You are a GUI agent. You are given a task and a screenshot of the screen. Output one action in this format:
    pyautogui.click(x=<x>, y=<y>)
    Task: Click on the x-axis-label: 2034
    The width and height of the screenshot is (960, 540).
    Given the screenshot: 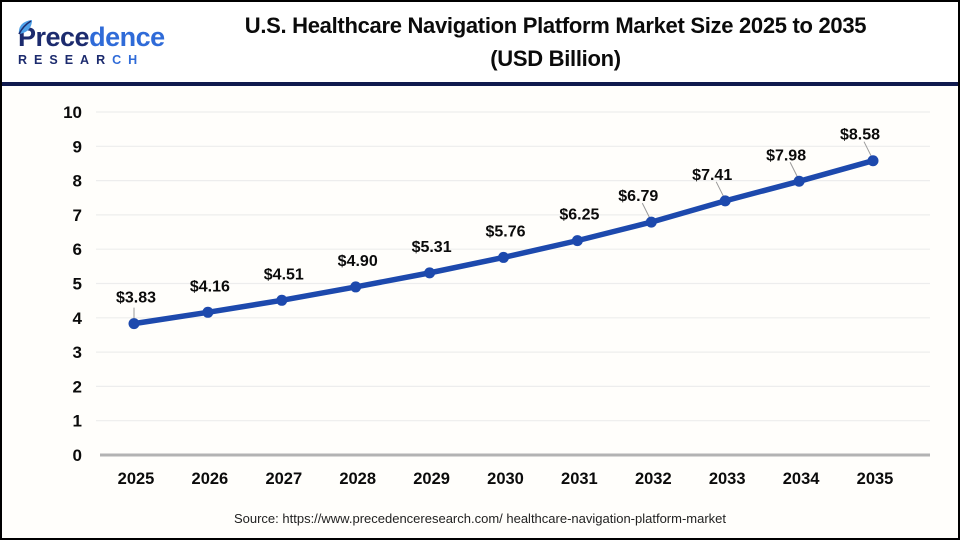 What is the action you would take?
    pyautogui.click(x=802, y=479)
    